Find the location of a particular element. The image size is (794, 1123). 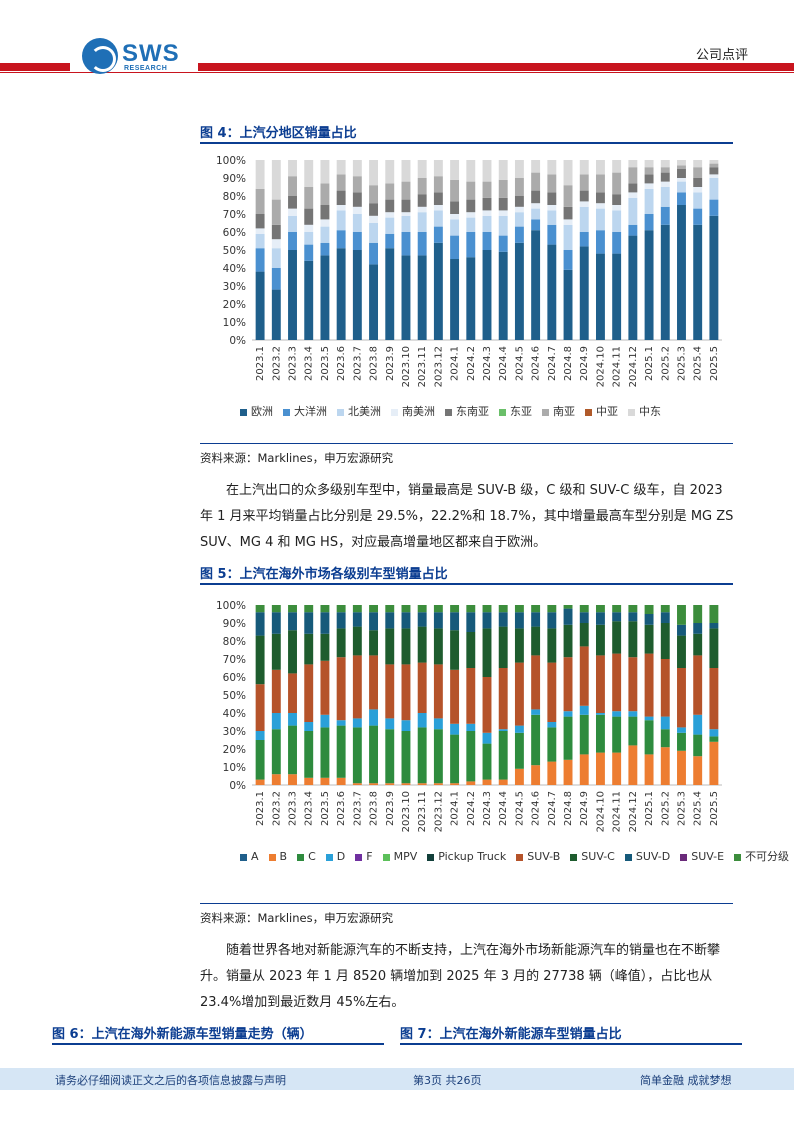

fig5-xtick: 2023.9 is located at coordinates (390, 808).